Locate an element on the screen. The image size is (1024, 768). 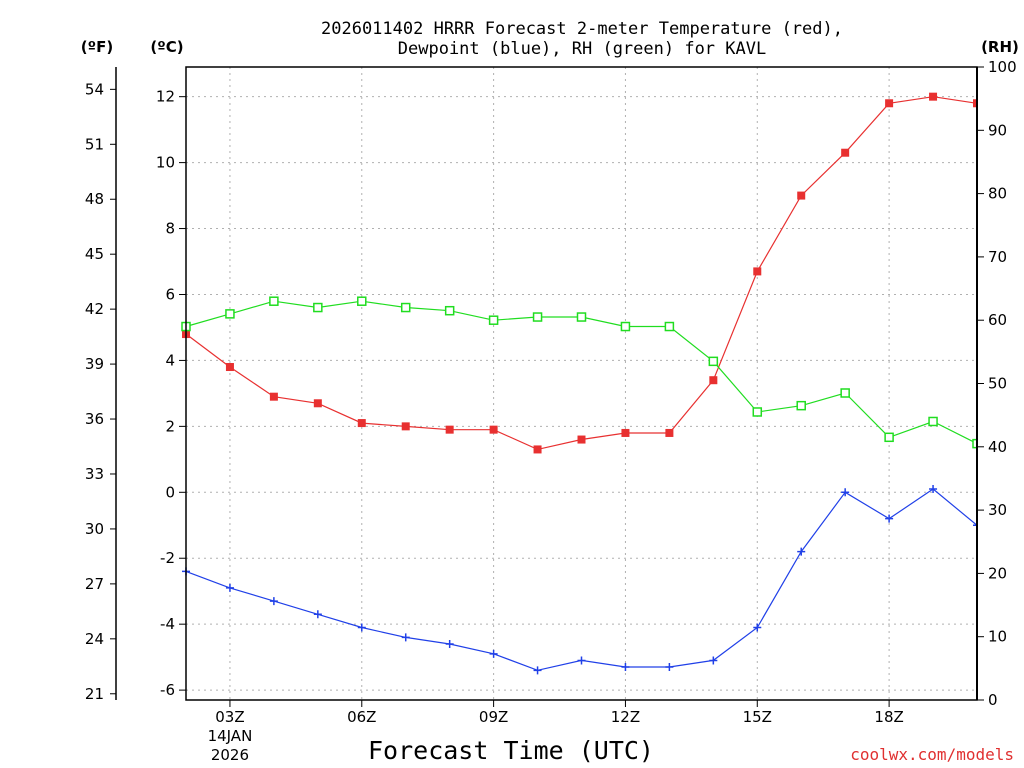
fahrenheit-tick-label: 36 is located at coordinates (94, 419).